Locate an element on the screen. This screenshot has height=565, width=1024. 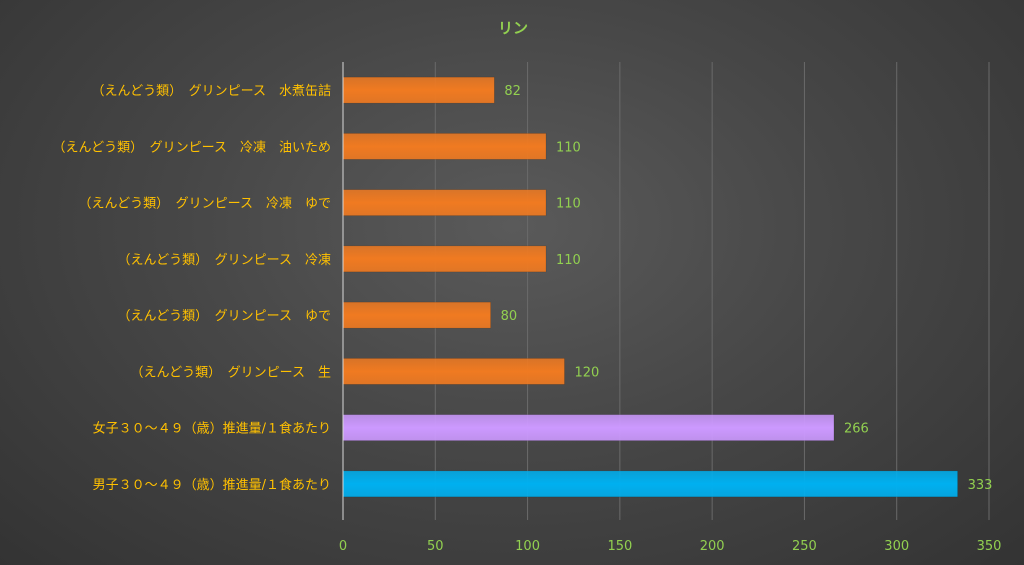
x-tick-250: 250 is located at coordinates (804, 546).